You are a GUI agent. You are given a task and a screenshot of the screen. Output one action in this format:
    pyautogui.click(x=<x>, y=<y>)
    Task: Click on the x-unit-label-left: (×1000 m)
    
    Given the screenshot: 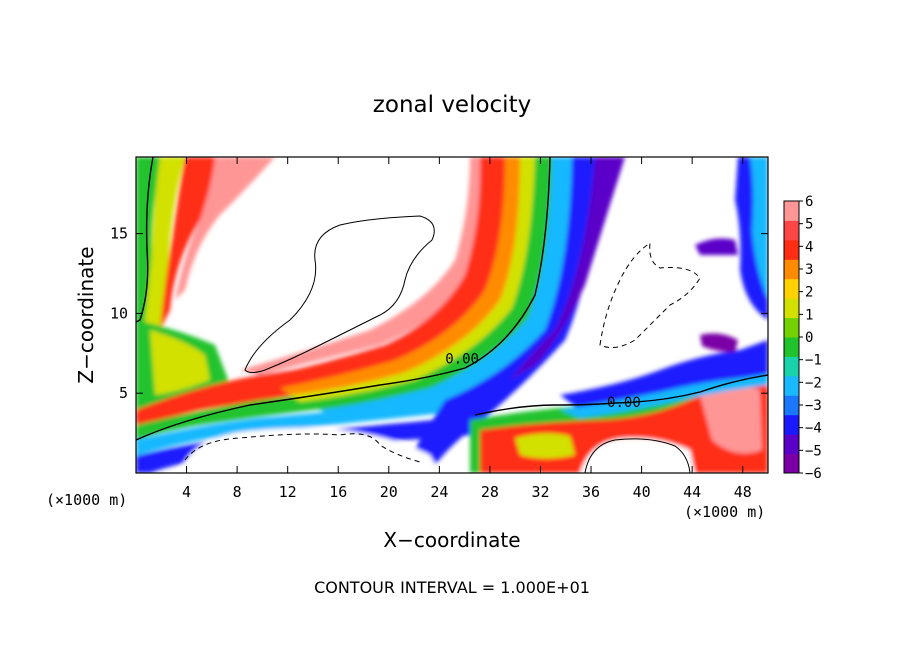 What is the action you would take?
    pyautogui.click(x=86, y=500)
    